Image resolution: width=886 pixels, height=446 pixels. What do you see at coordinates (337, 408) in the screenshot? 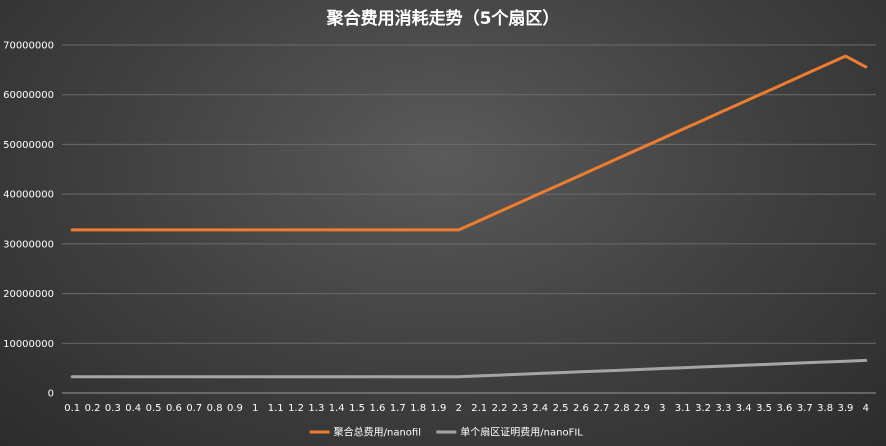
I see `x-tick-label: 1.4` at bounding box center [337, 408].